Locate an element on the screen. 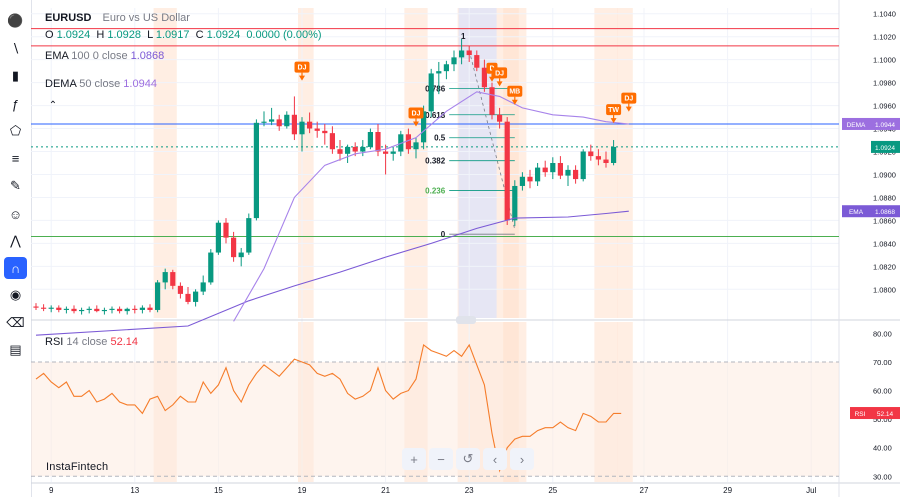 Image resolution: width=900 pixels, height=497 pixels. price-tick-label: 1.0980 is located at coordinates (884, 83).